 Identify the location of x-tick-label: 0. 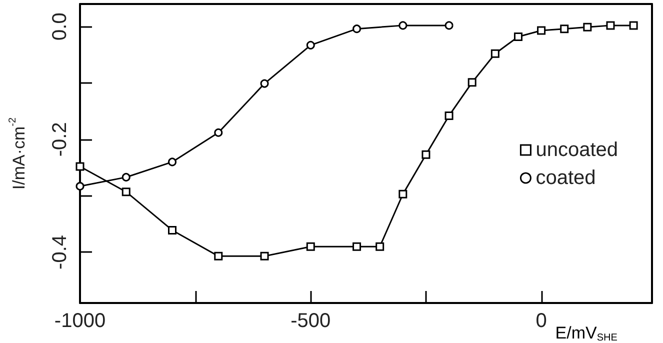
(541, 321).